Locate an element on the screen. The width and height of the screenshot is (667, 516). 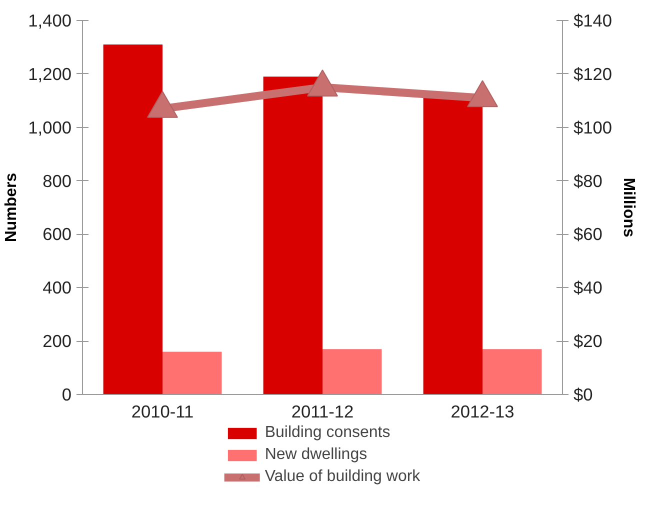
y-tick-label: 1,200 is located at coordinates (50, 74).